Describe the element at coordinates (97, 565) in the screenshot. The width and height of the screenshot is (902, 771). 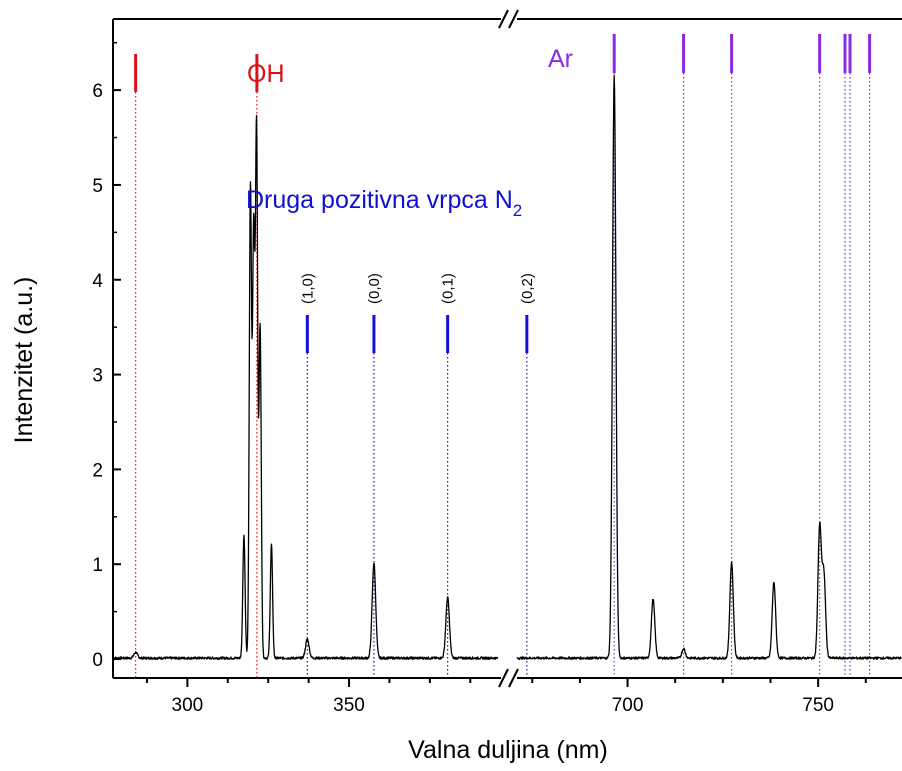
I see `y-tick-label-1: 1` at that location.